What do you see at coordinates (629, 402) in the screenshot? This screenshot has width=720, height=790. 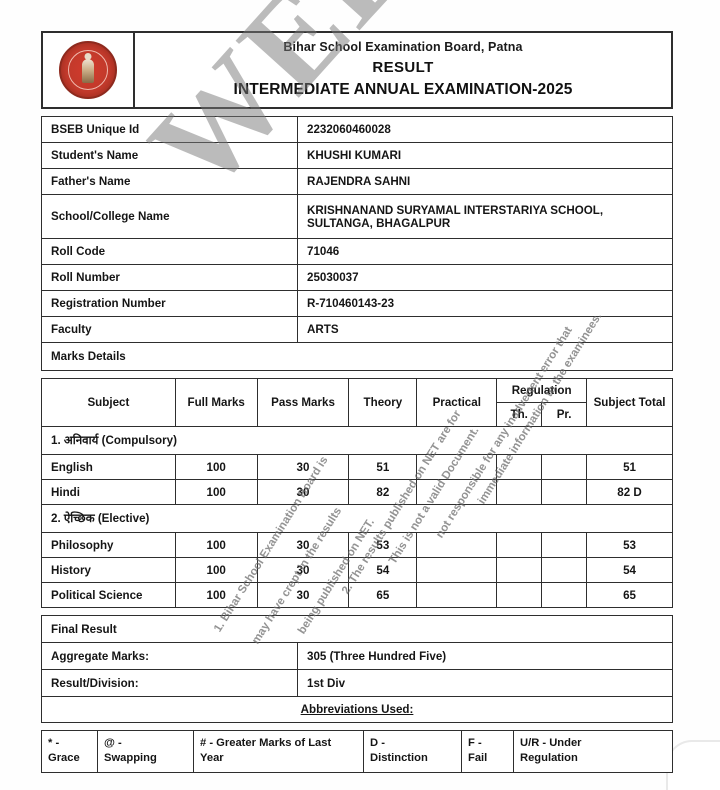 I see `col-header-subject-total: Subject Total` at bounding box center [629, 402].